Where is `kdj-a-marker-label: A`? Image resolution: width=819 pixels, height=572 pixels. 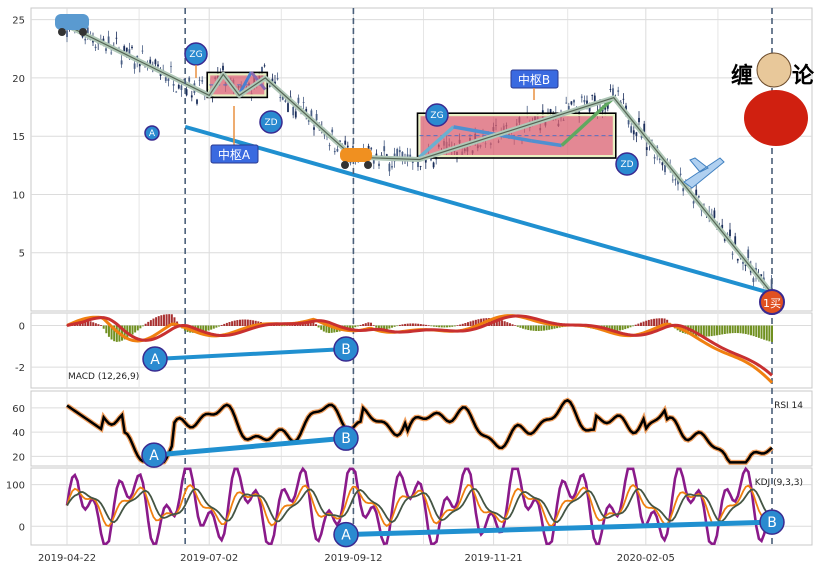 kdj-a-marker-label: A is located at coordinates (346, 536).